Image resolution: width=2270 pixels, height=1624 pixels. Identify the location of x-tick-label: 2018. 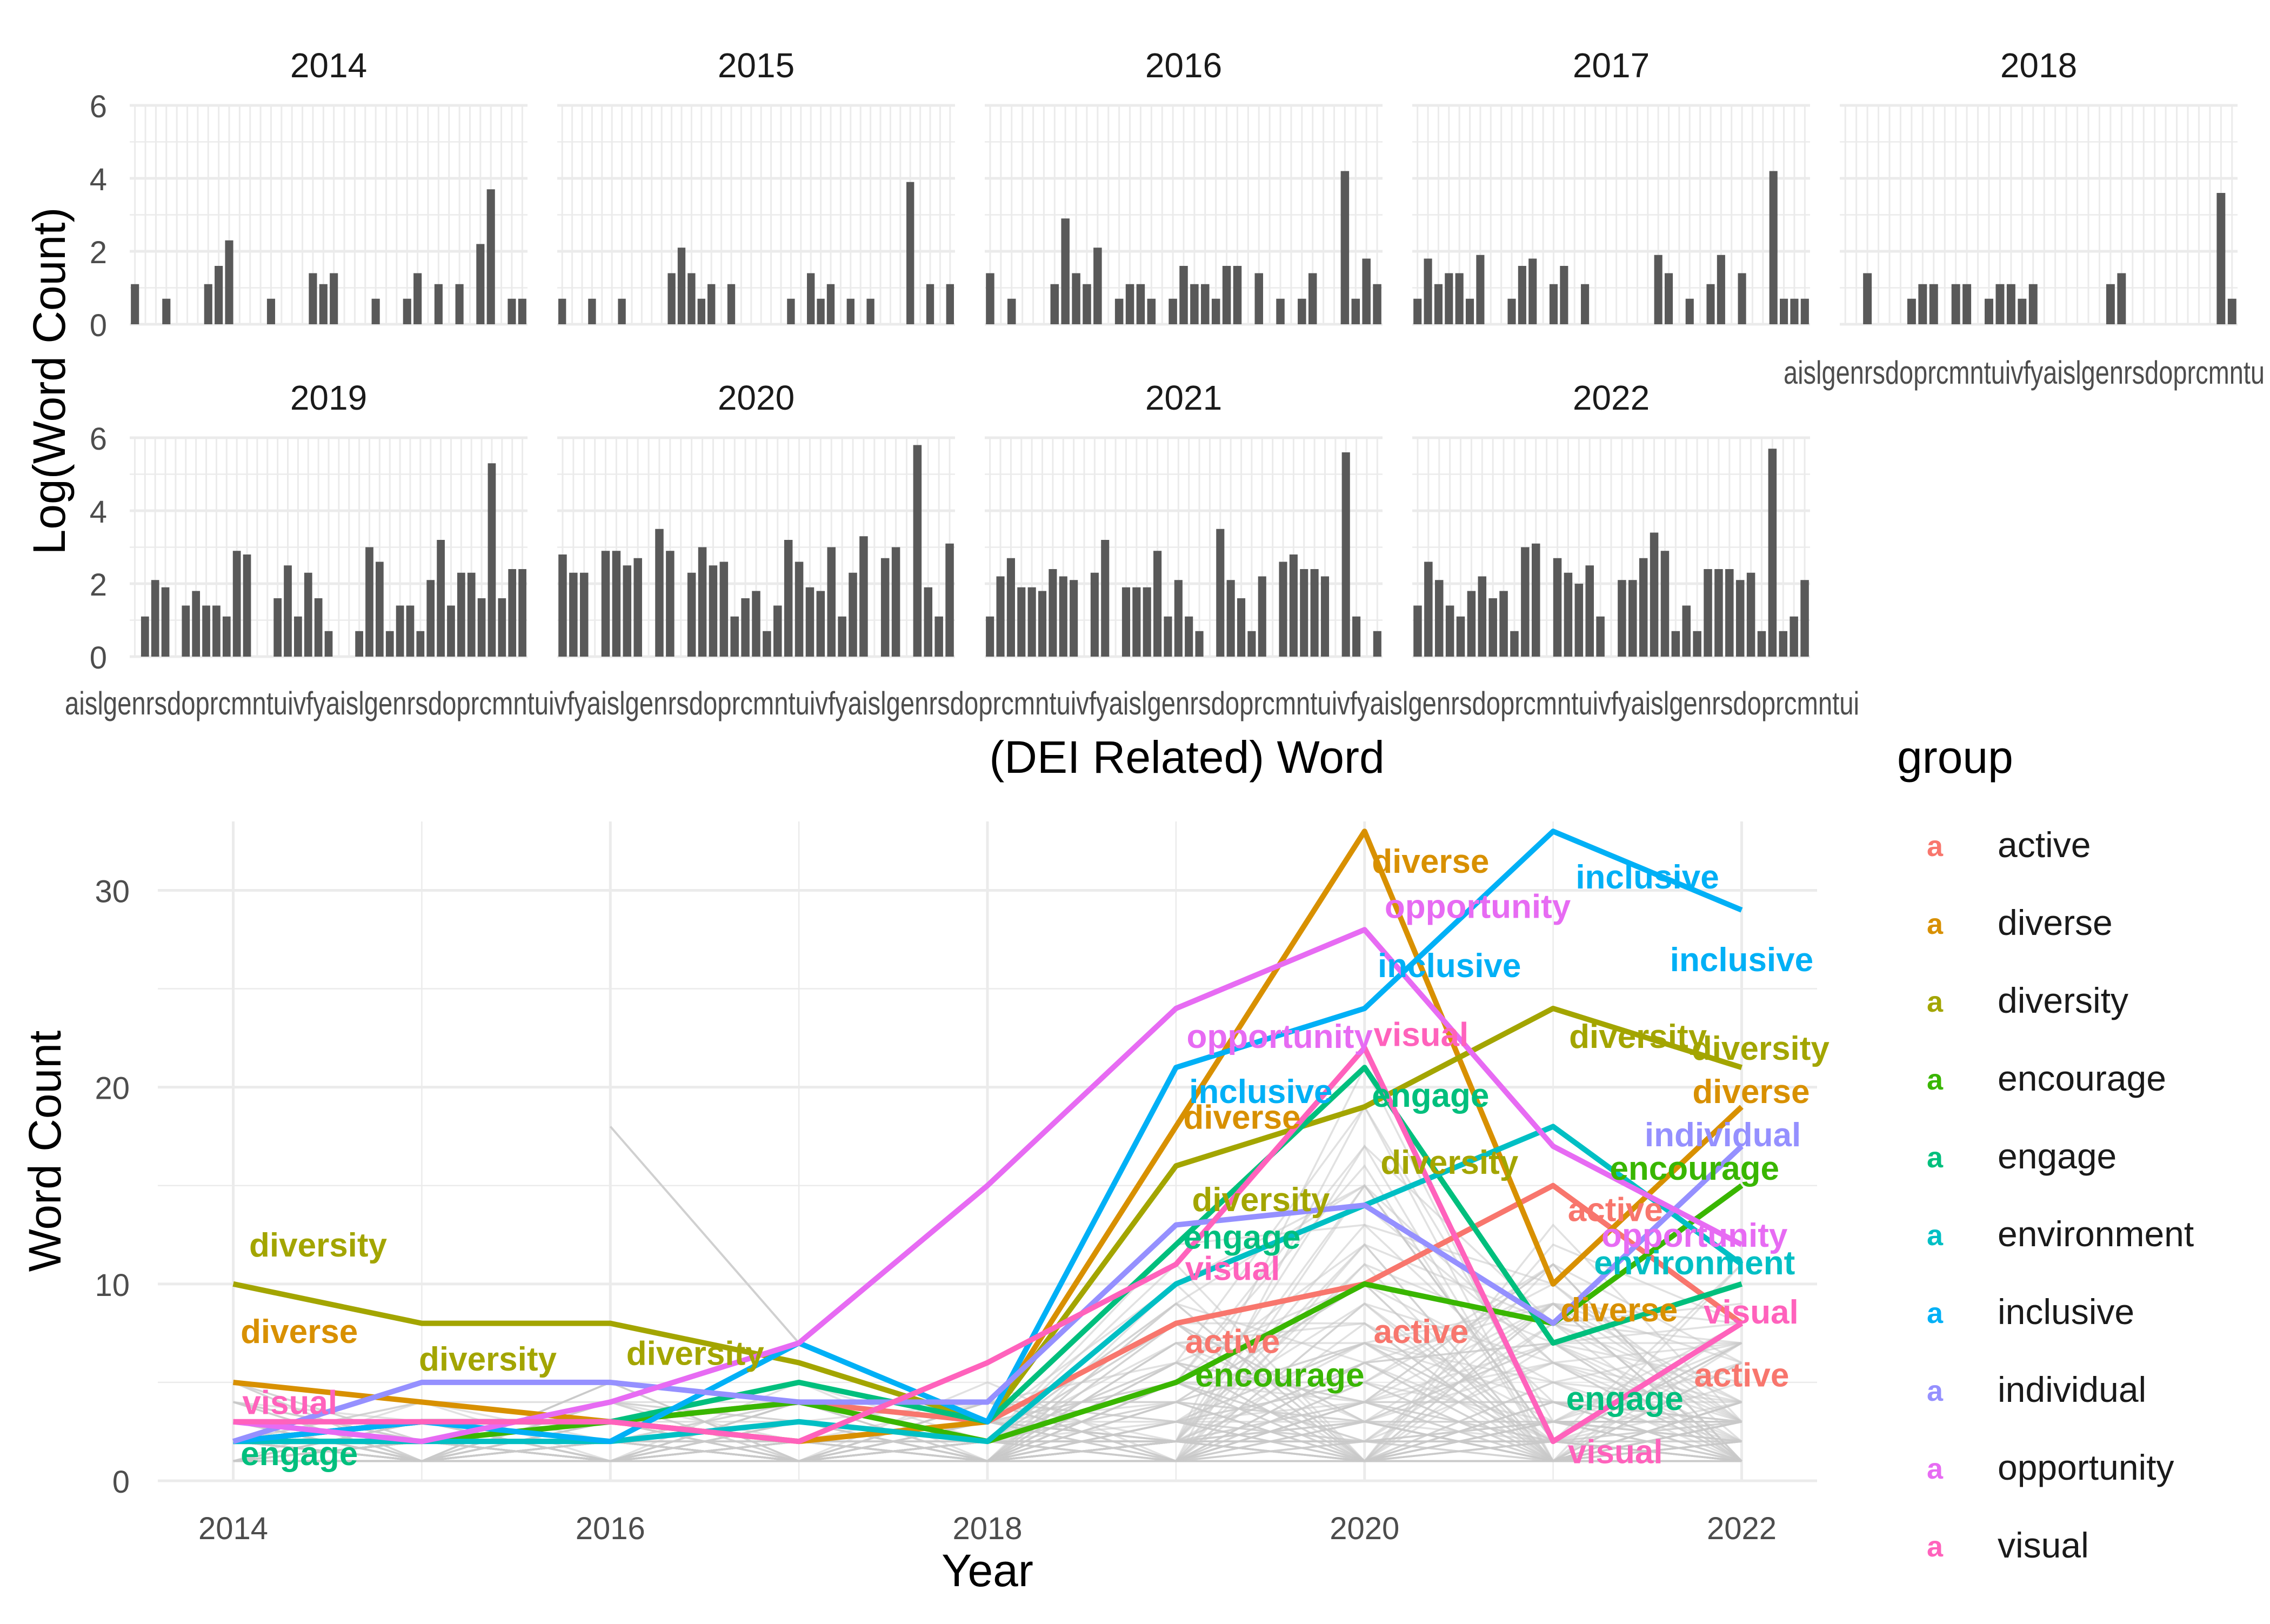
(987, 1529).